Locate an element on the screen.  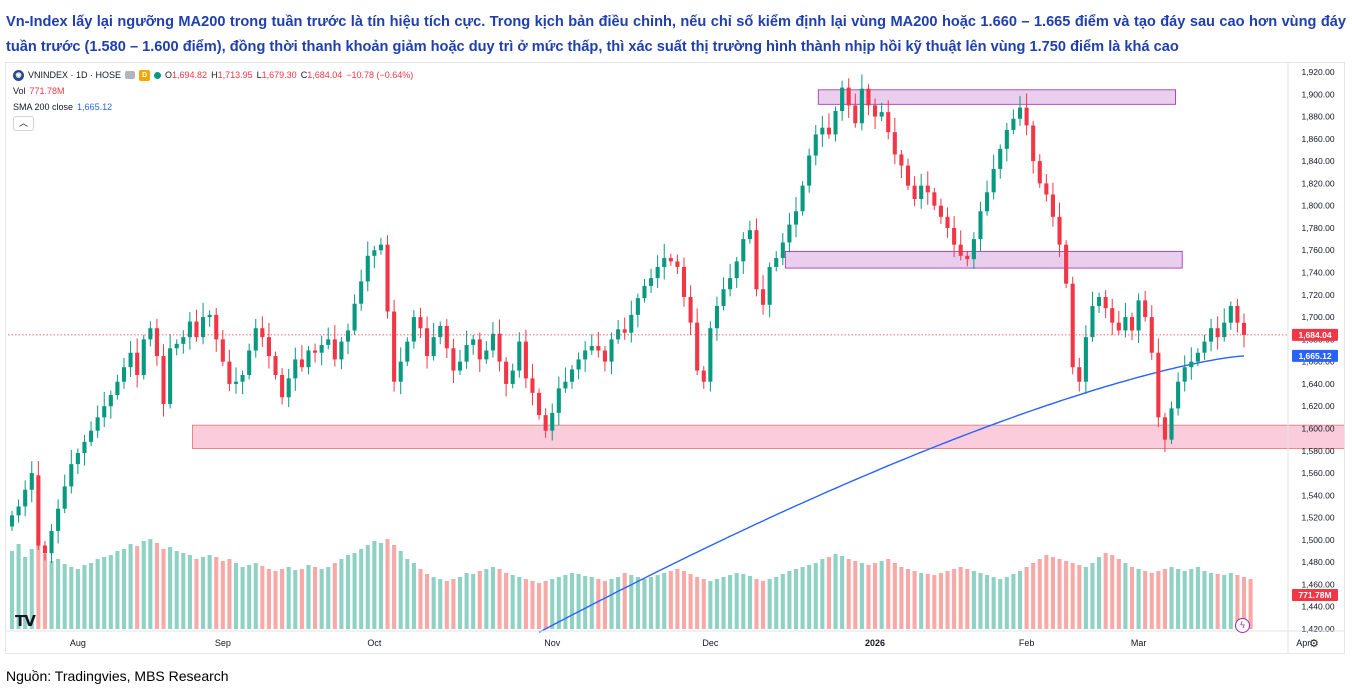
sma-price-tag: 1,665.12 is located at coordinates (1314, 356).